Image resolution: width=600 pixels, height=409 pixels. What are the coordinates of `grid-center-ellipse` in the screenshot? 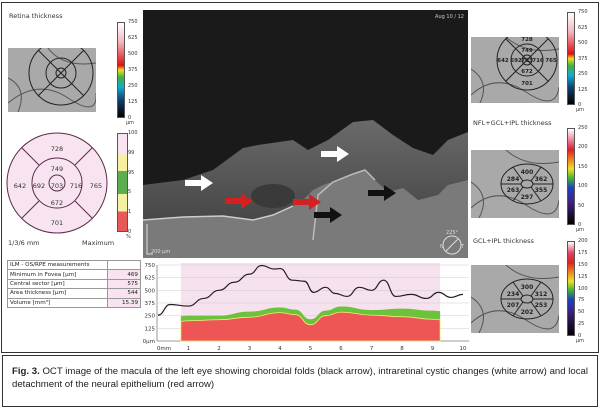 It's located at (527, 299).